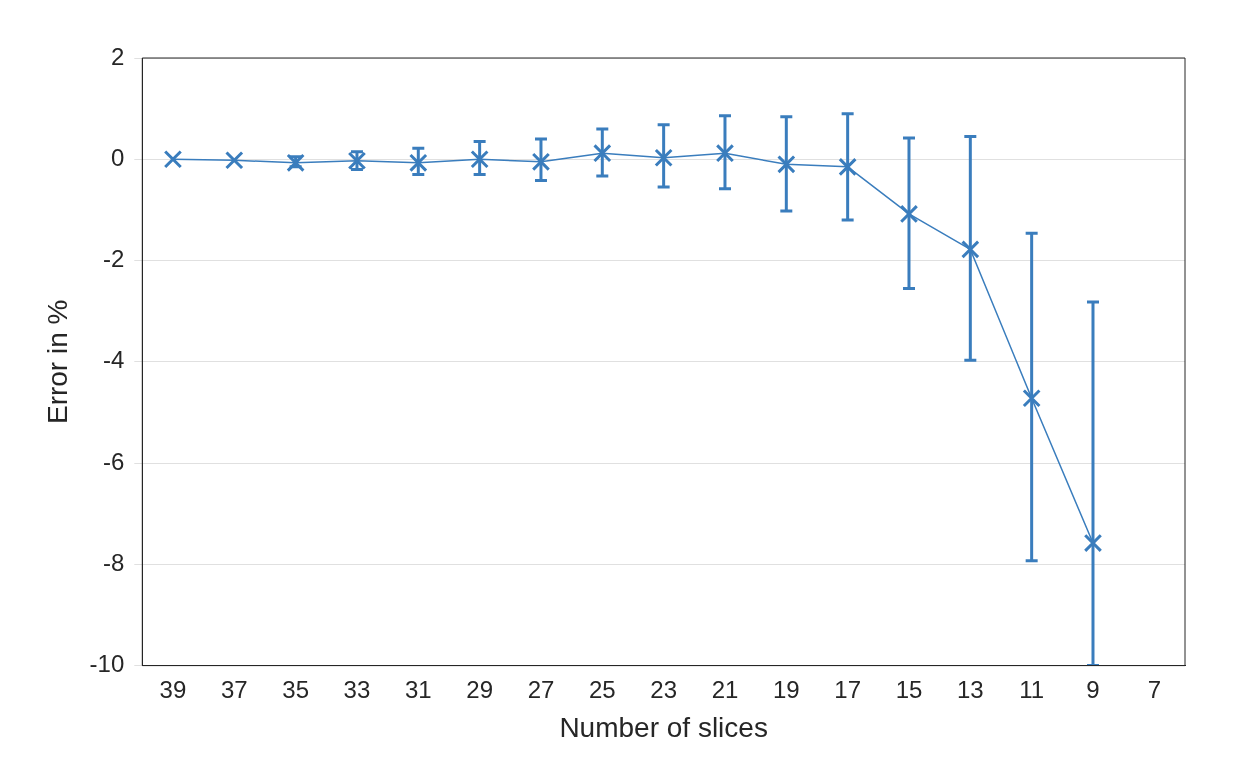 The width and height of the screenshot is (1253, 768). I want to click on y-tick-label: -2, so click(113, 259).